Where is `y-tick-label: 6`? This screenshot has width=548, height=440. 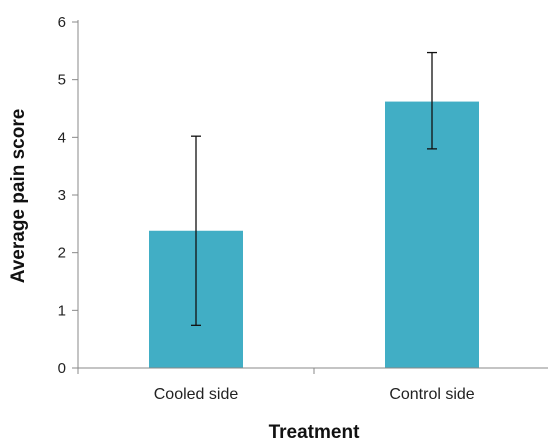 y-tick-label: 6 is located at coordinates (62, 22).